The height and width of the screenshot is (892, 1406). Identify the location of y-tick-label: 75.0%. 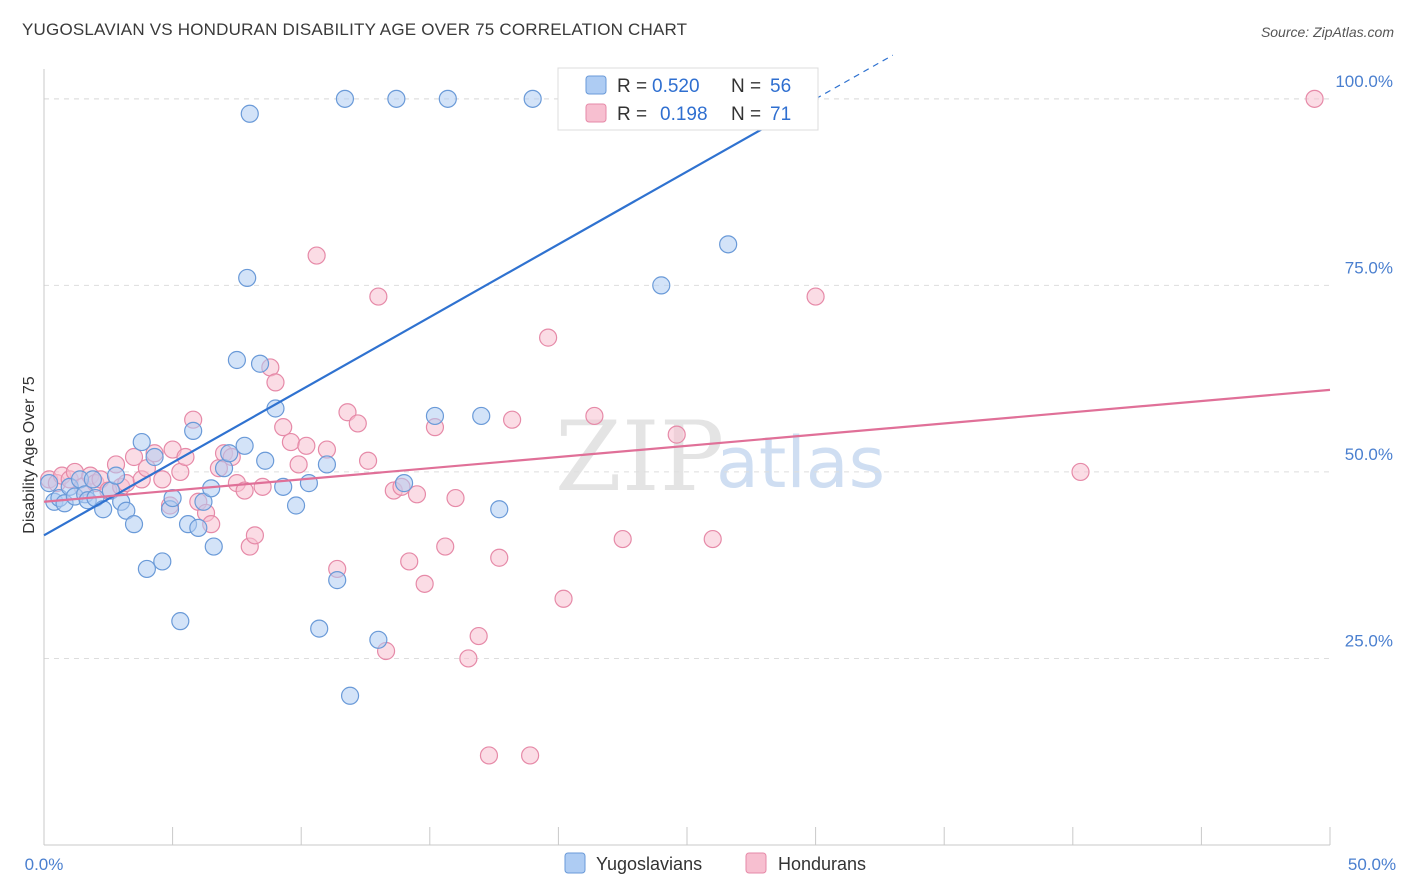
(1369, 267).